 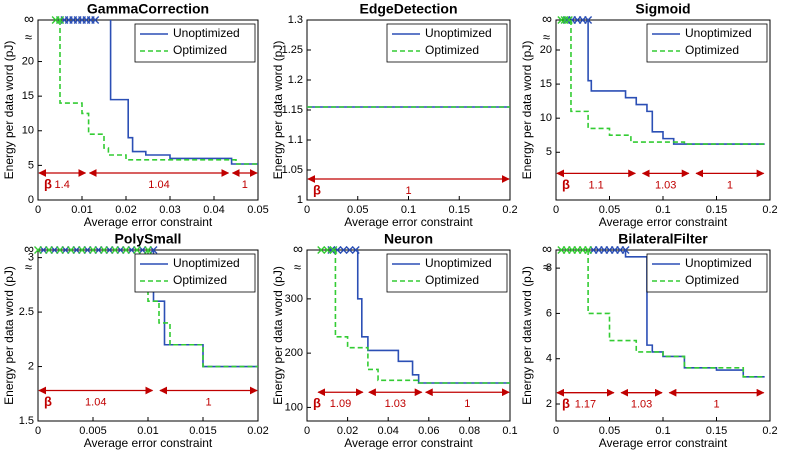 I want to click on chart-title: Sigmoid, so click(x=662, y=9).